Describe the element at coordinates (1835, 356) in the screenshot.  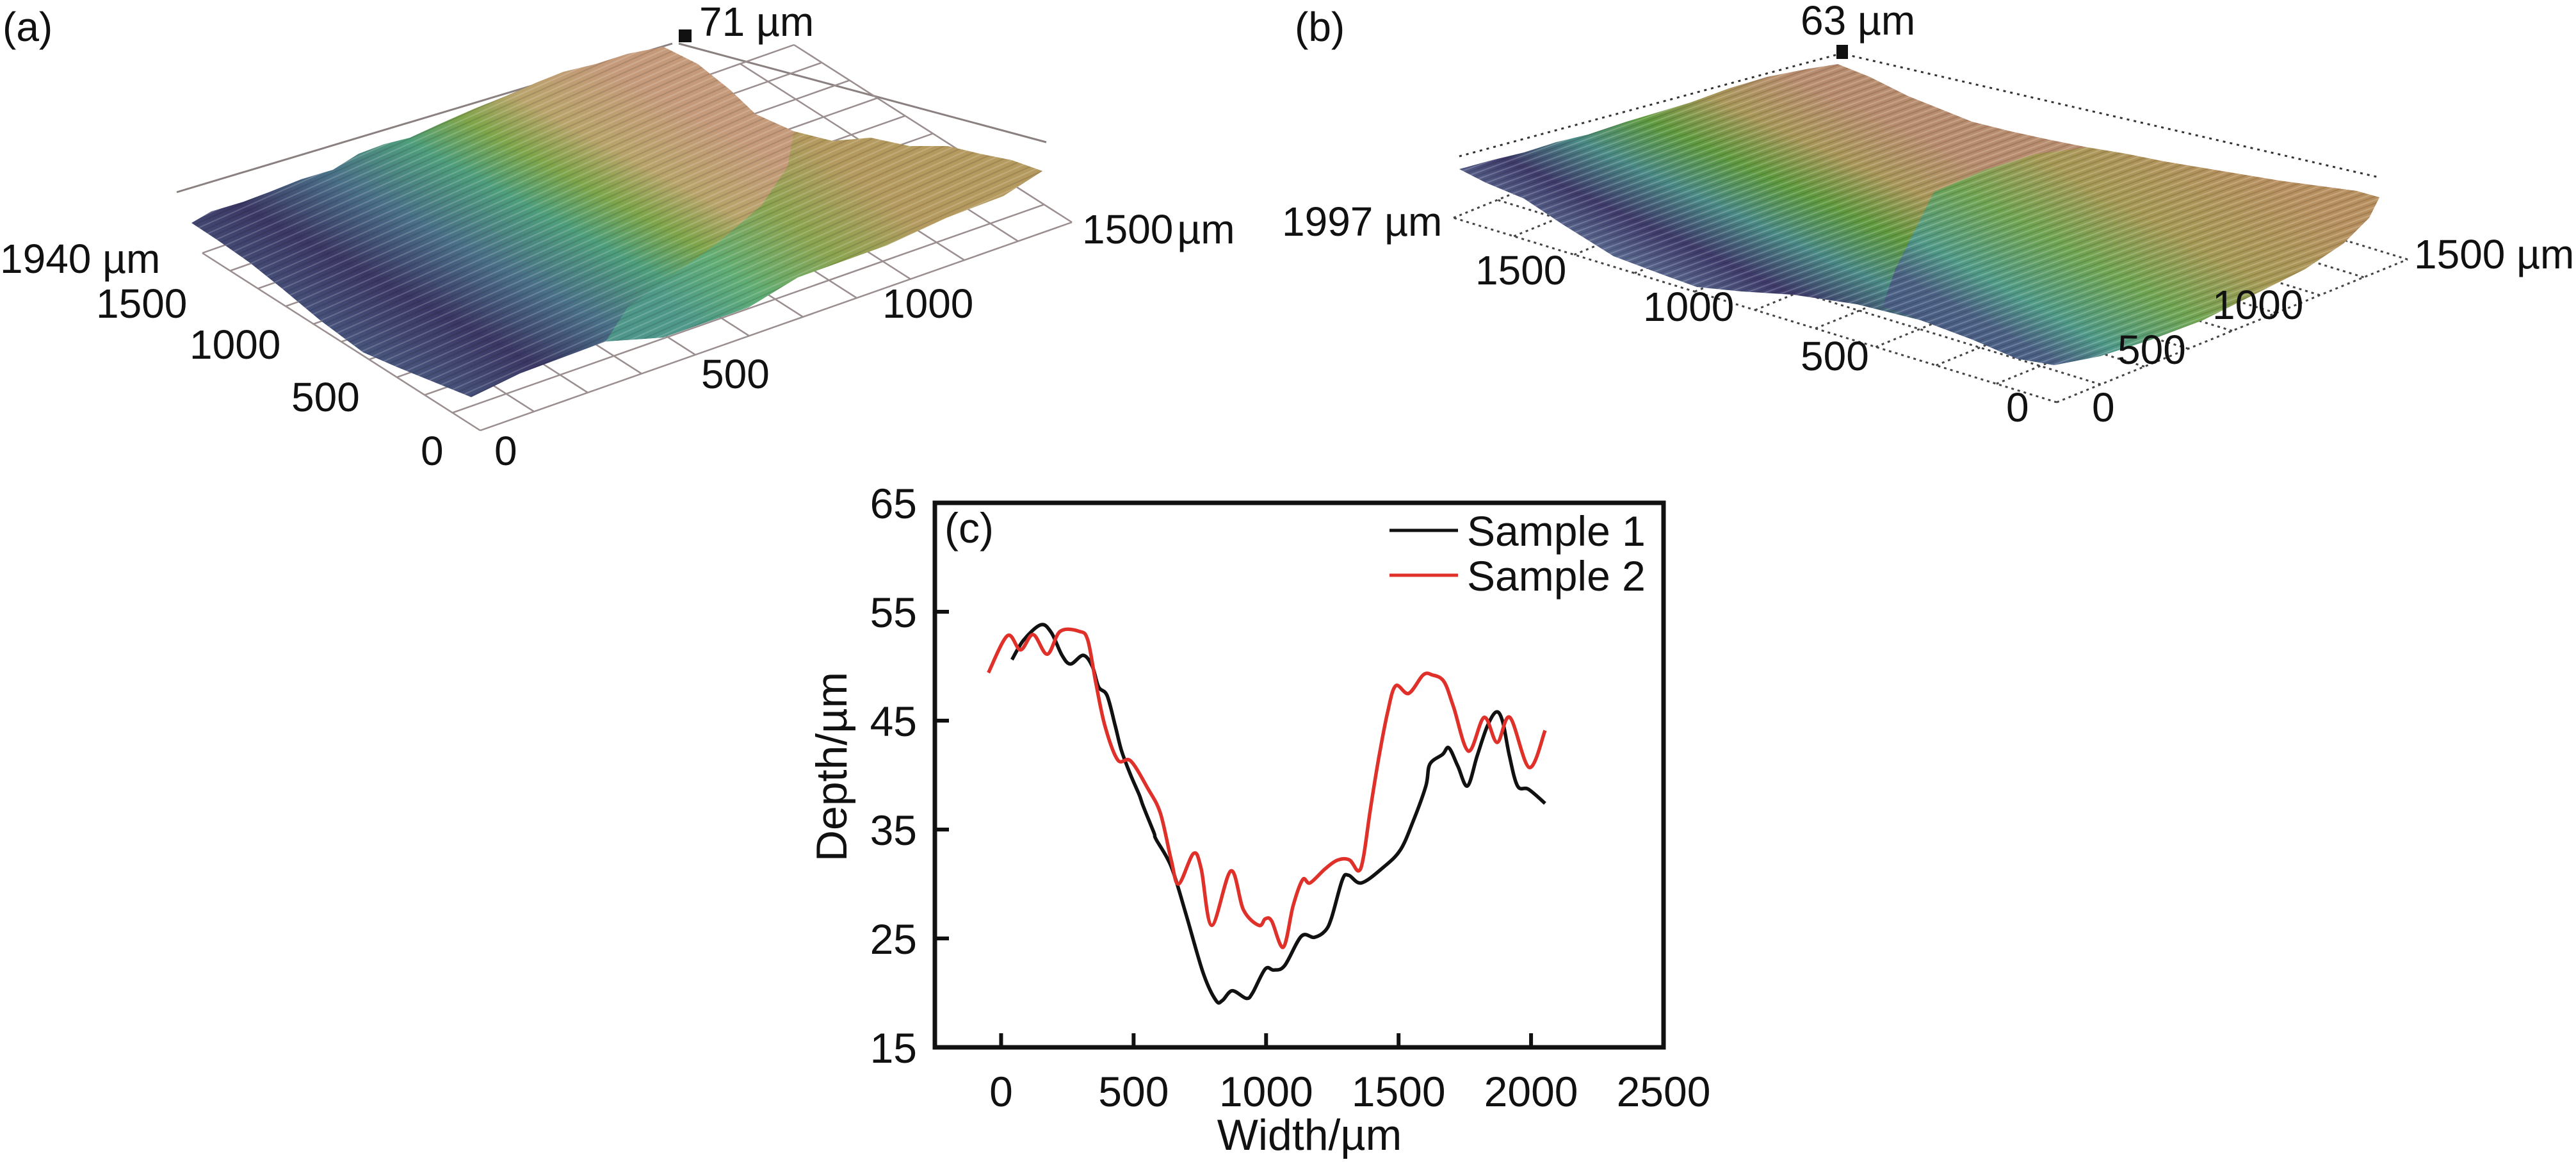
I see `panel-b-left-tick-500: 500` at that location.